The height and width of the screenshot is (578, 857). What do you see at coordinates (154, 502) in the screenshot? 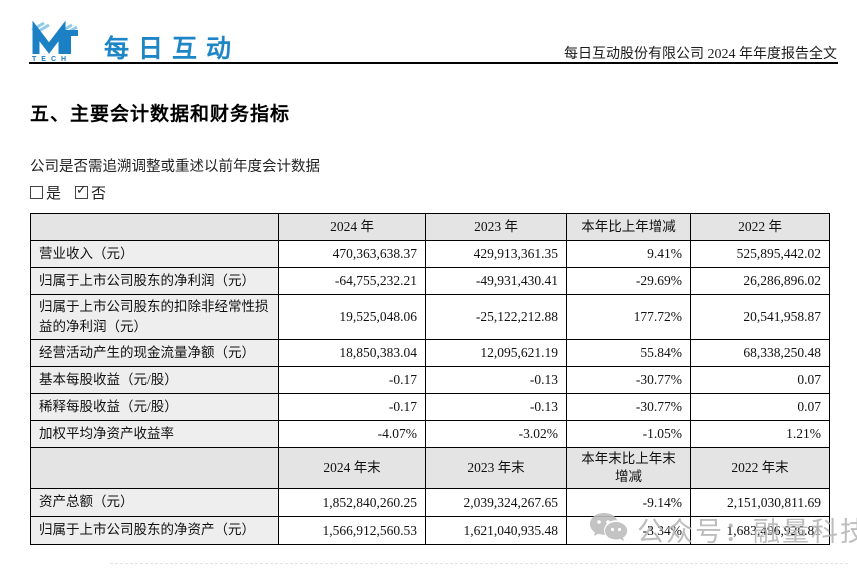
I see `row-label: 资产总额（元）` at bounding box center [154, 502].